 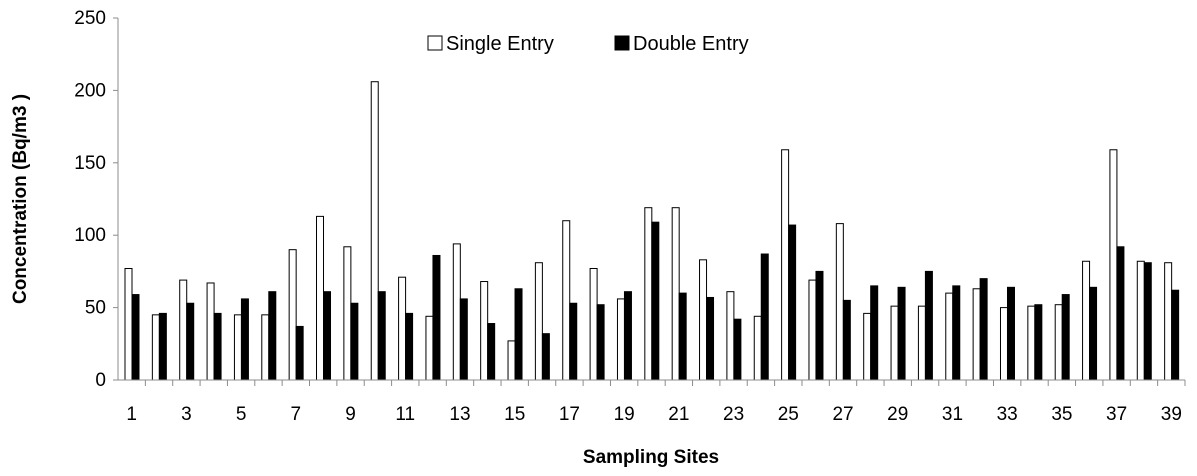 What do you see at coordinates (296, 414) in the screenshot?
I see `x-tick-label: 7` at bounding box center [296, 414].